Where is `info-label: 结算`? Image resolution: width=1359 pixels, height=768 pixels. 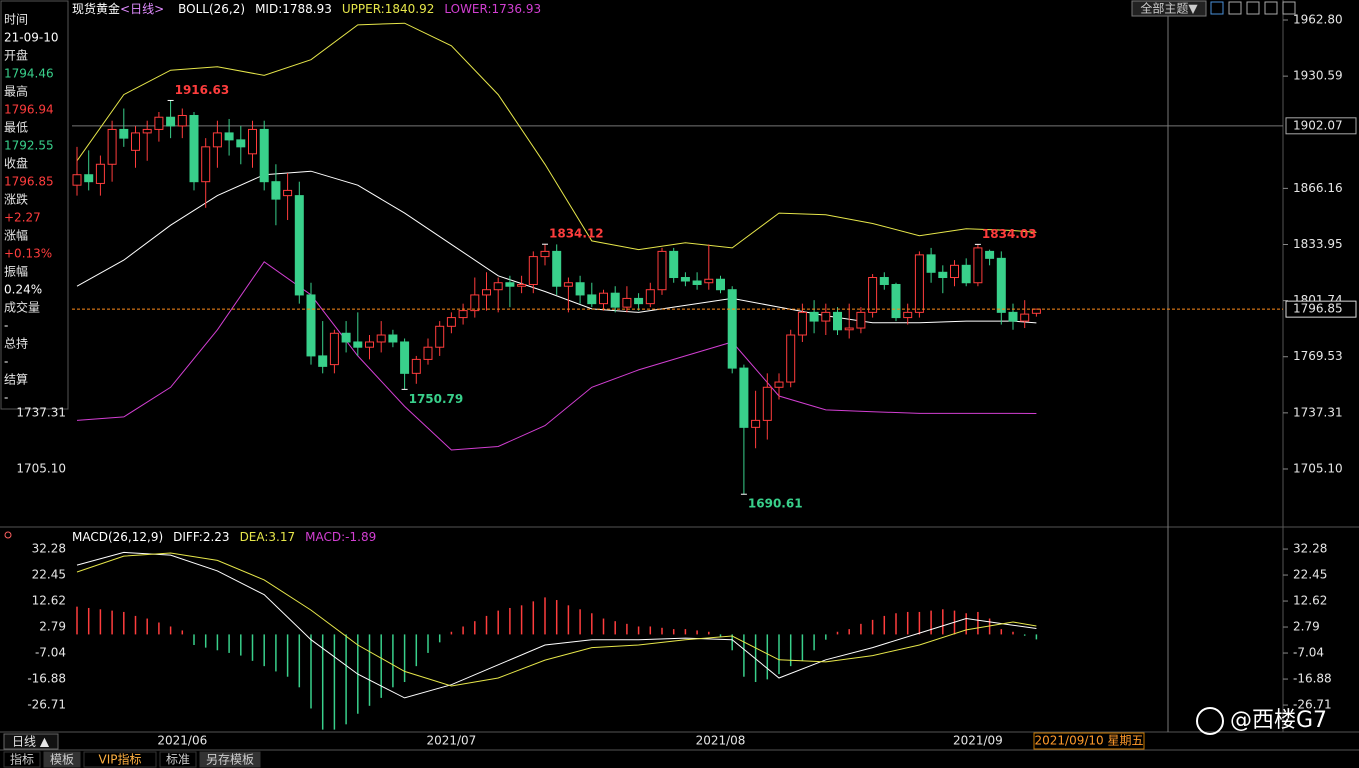
info-label: 结算 is located at coordinates (16, 379).